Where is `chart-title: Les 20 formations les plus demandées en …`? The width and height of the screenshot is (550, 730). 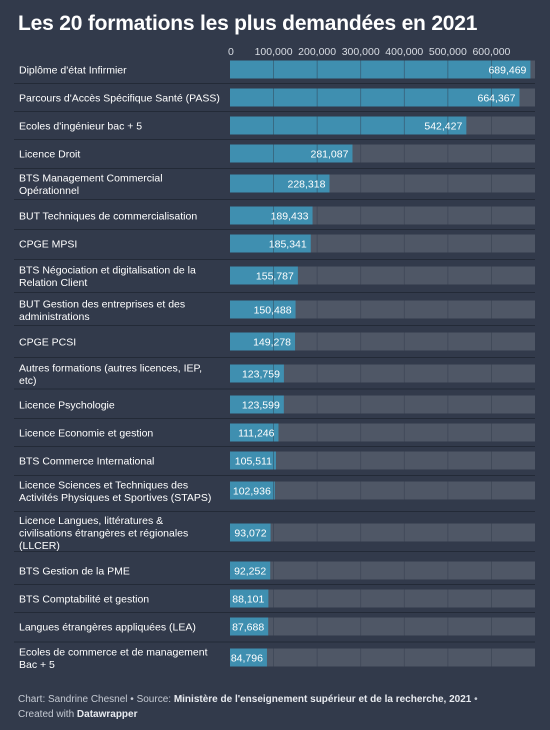
chart-title: Les 20 formations les plus demandées en … is located at coordinates (248, 23).